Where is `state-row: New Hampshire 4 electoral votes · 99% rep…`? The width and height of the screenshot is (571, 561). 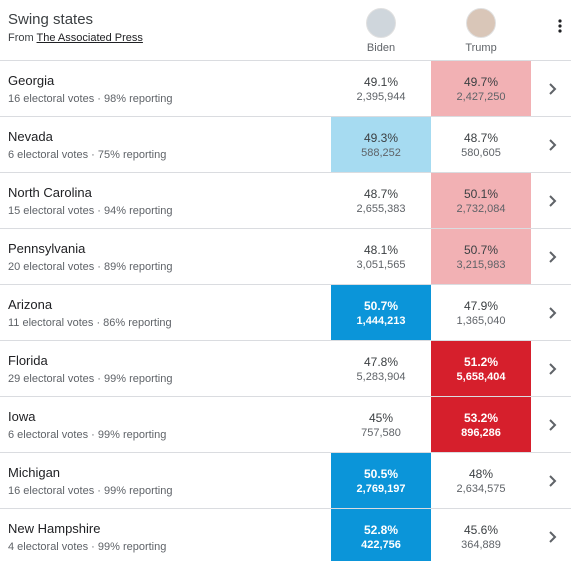
state-row: New Hampshire 4 electoral votes · 99% rep… is located at coordinates (285, 535).